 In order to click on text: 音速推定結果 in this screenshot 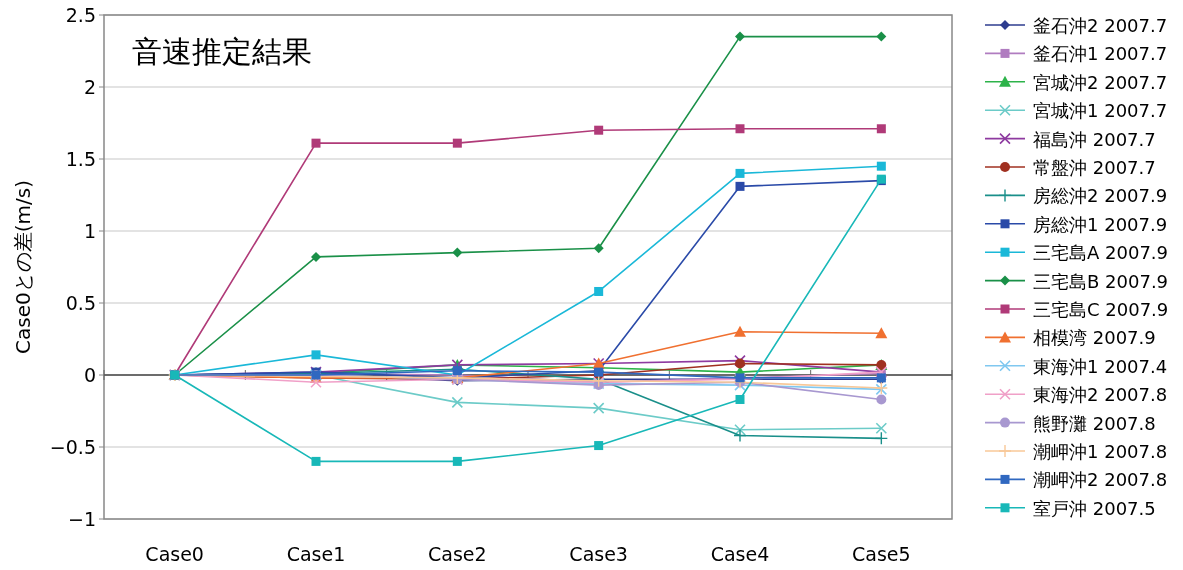, I will do `click(222, 51)`.